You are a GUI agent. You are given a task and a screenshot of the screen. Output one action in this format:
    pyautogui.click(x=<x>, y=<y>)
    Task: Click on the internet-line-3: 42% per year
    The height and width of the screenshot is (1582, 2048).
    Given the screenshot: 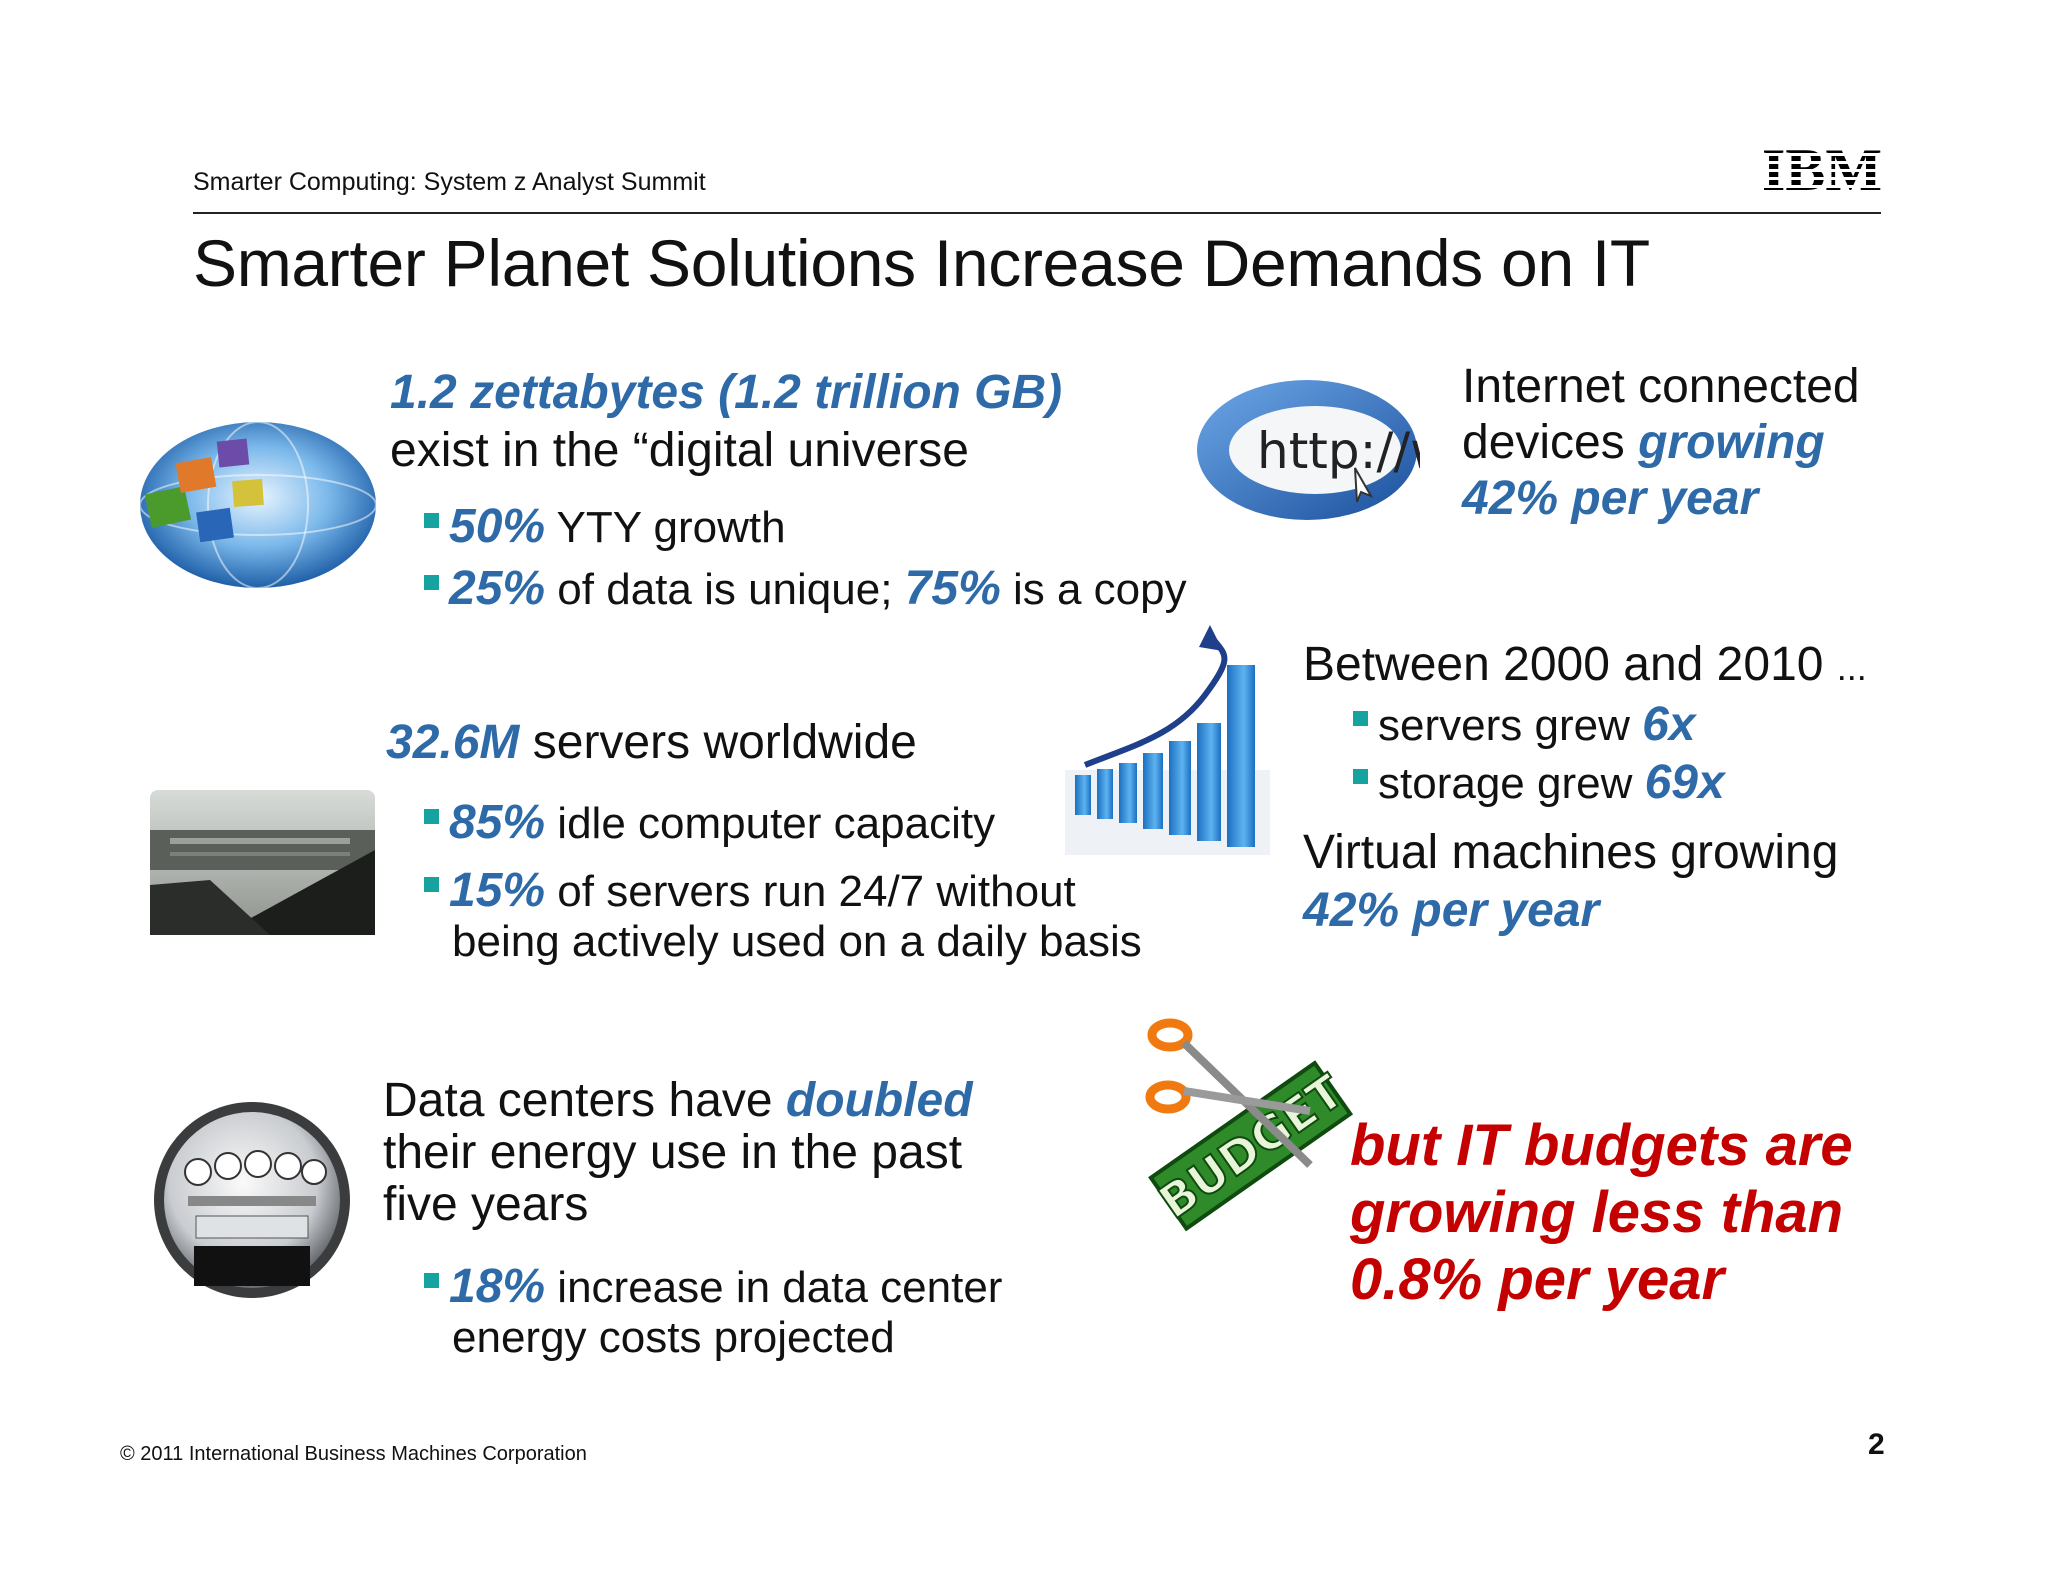 What is the action you would take?
    pyautogui.click(x=1610, y=498)
    